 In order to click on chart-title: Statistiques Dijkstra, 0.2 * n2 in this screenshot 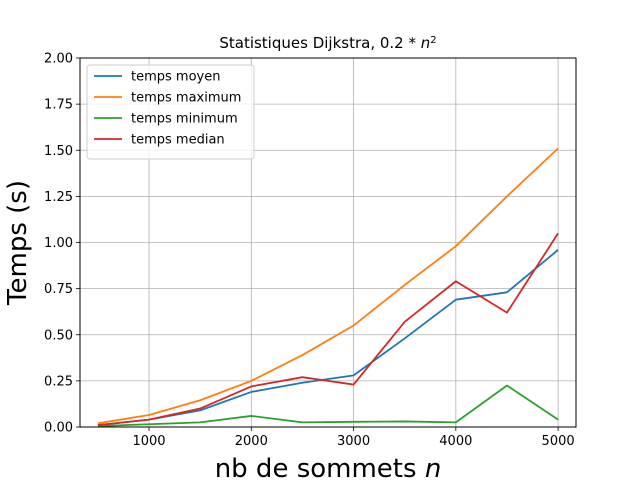, I will do `click(327, 43)`.